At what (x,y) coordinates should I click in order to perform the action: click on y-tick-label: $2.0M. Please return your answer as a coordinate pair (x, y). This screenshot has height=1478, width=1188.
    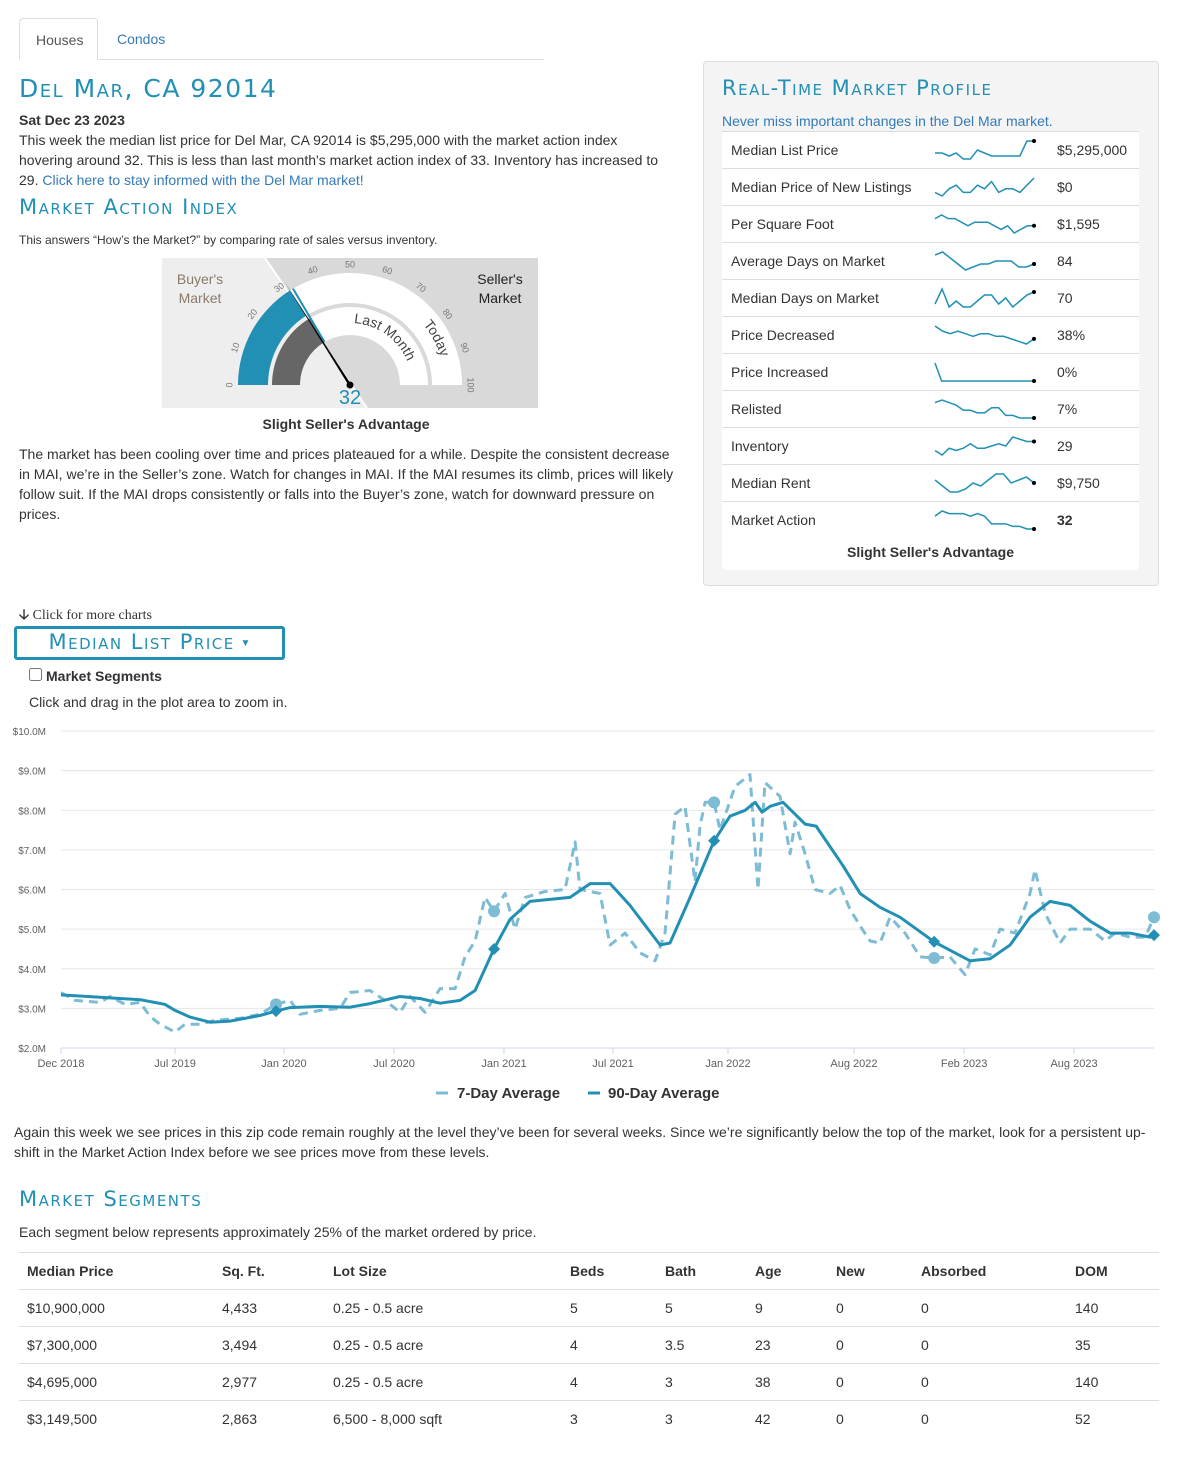
    Looking at the image, I should click on (32, 1049).